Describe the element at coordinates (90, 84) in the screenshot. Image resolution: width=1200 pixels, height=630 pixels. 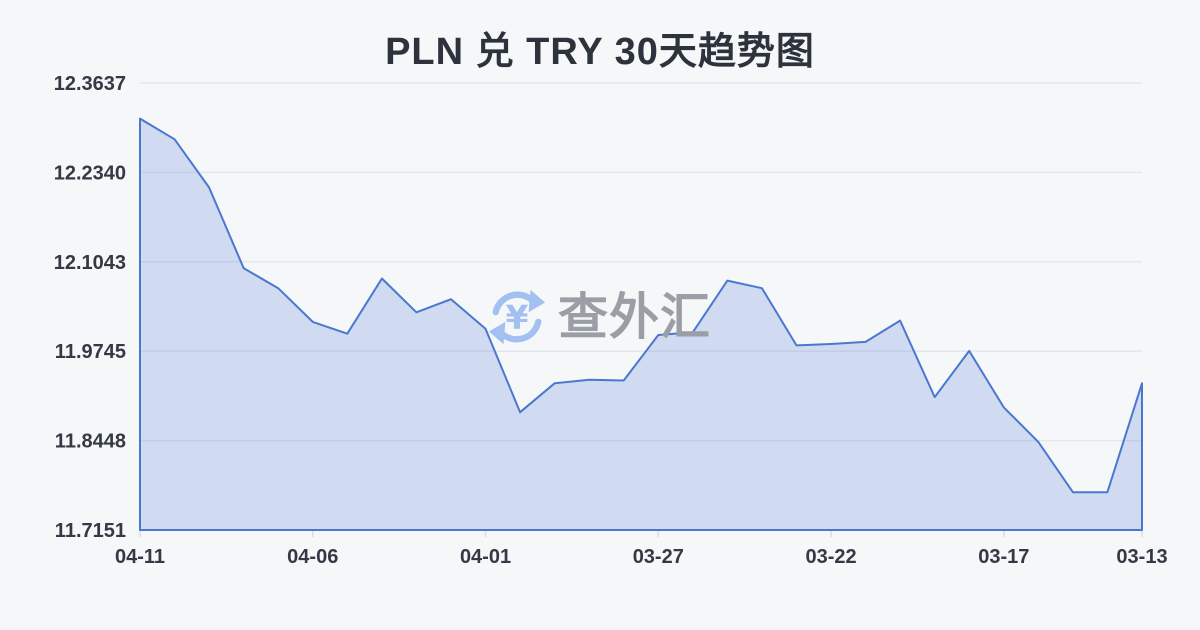
I see `y-axis-label: 12.3637` at that location.